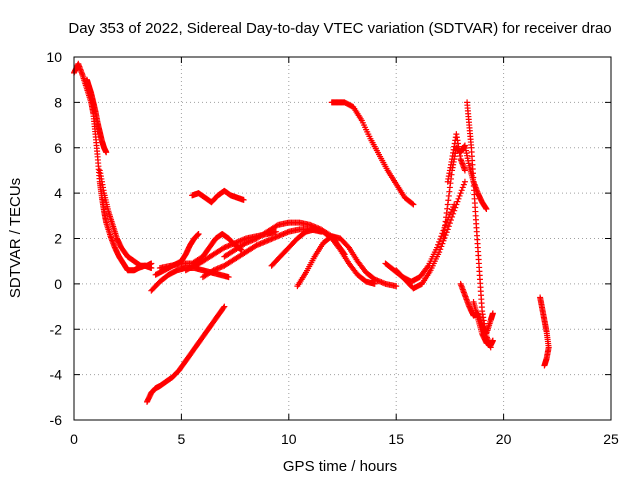 This screenshot has width=640, height=480. I want to click on y-tick-label: -4, so click(56, 375).